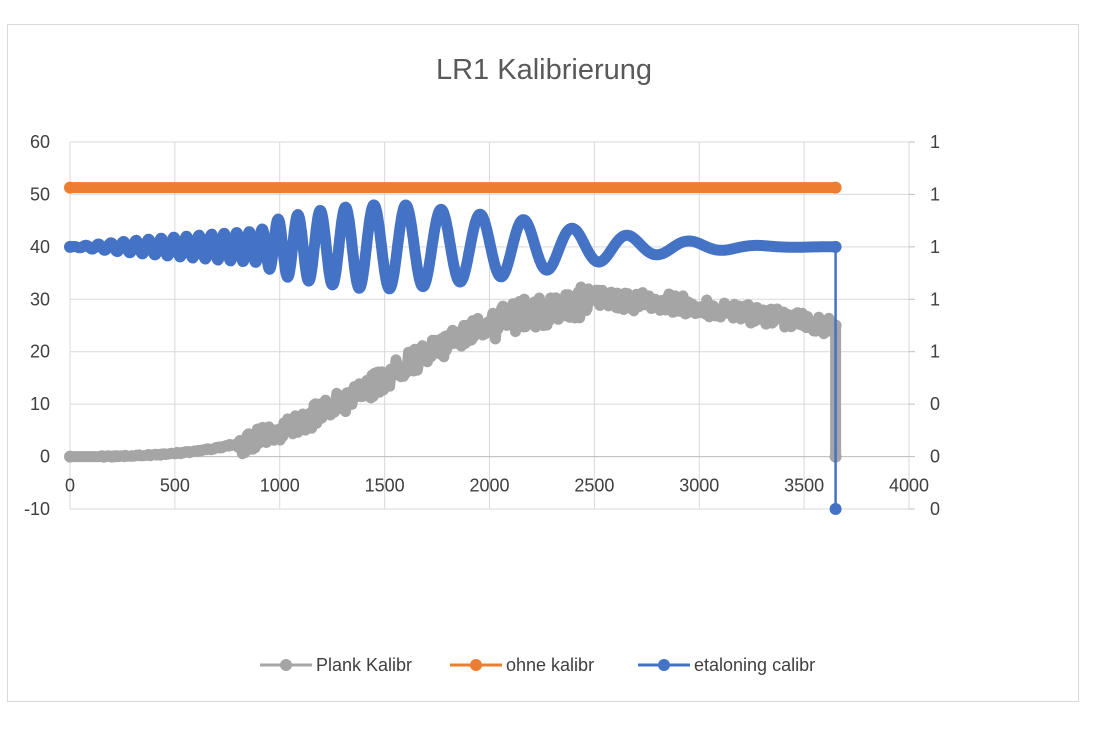 The height and width of the screenshot is (741, 1112). What do you see at coordinates (804, 486) in the screenshot?
I see `x-tick-label: 3500` at bounding box center [804, 486].